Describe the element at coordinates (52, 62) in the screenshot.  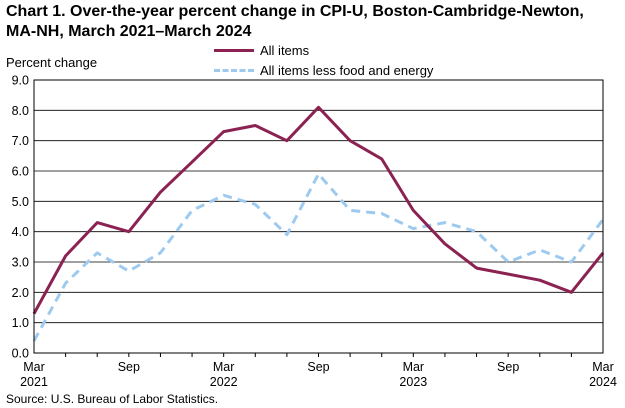
I see `y-axis-label: Percent change` at that location.